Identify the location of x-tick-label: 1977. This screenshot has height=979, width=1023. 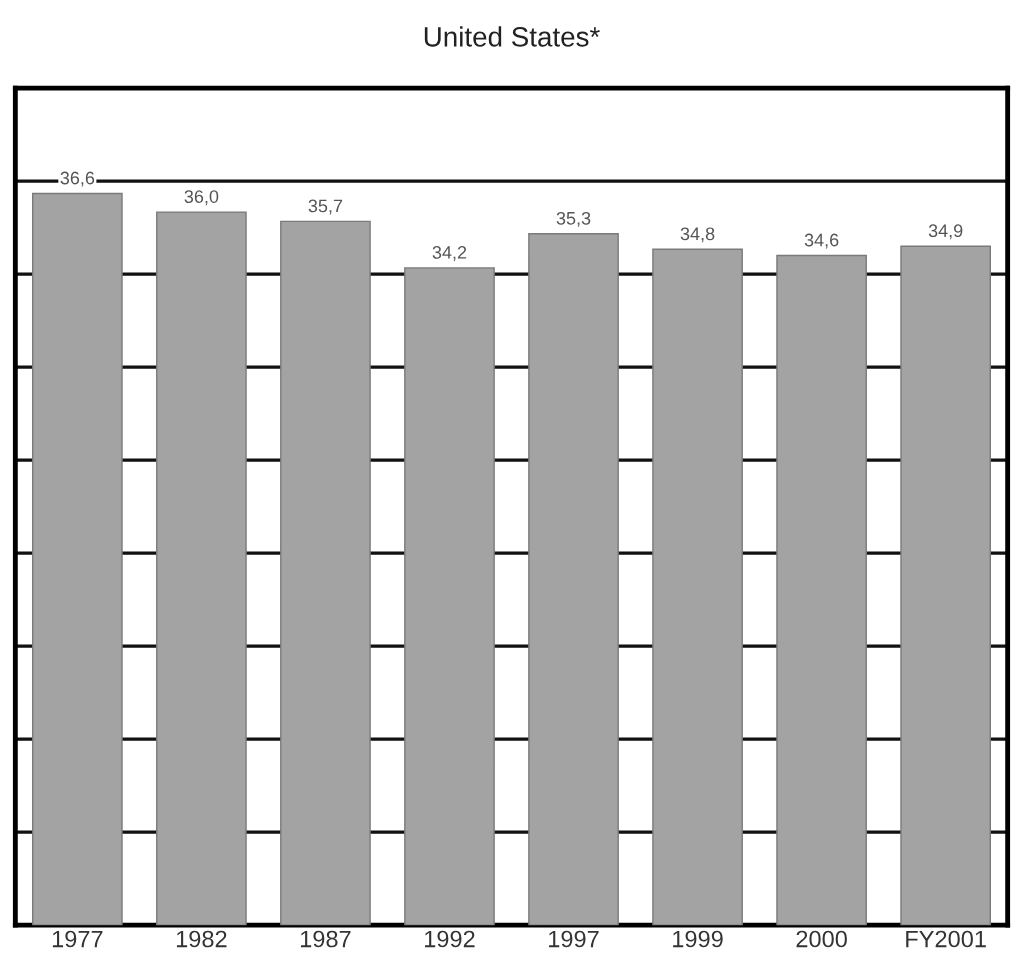
(77, 939).